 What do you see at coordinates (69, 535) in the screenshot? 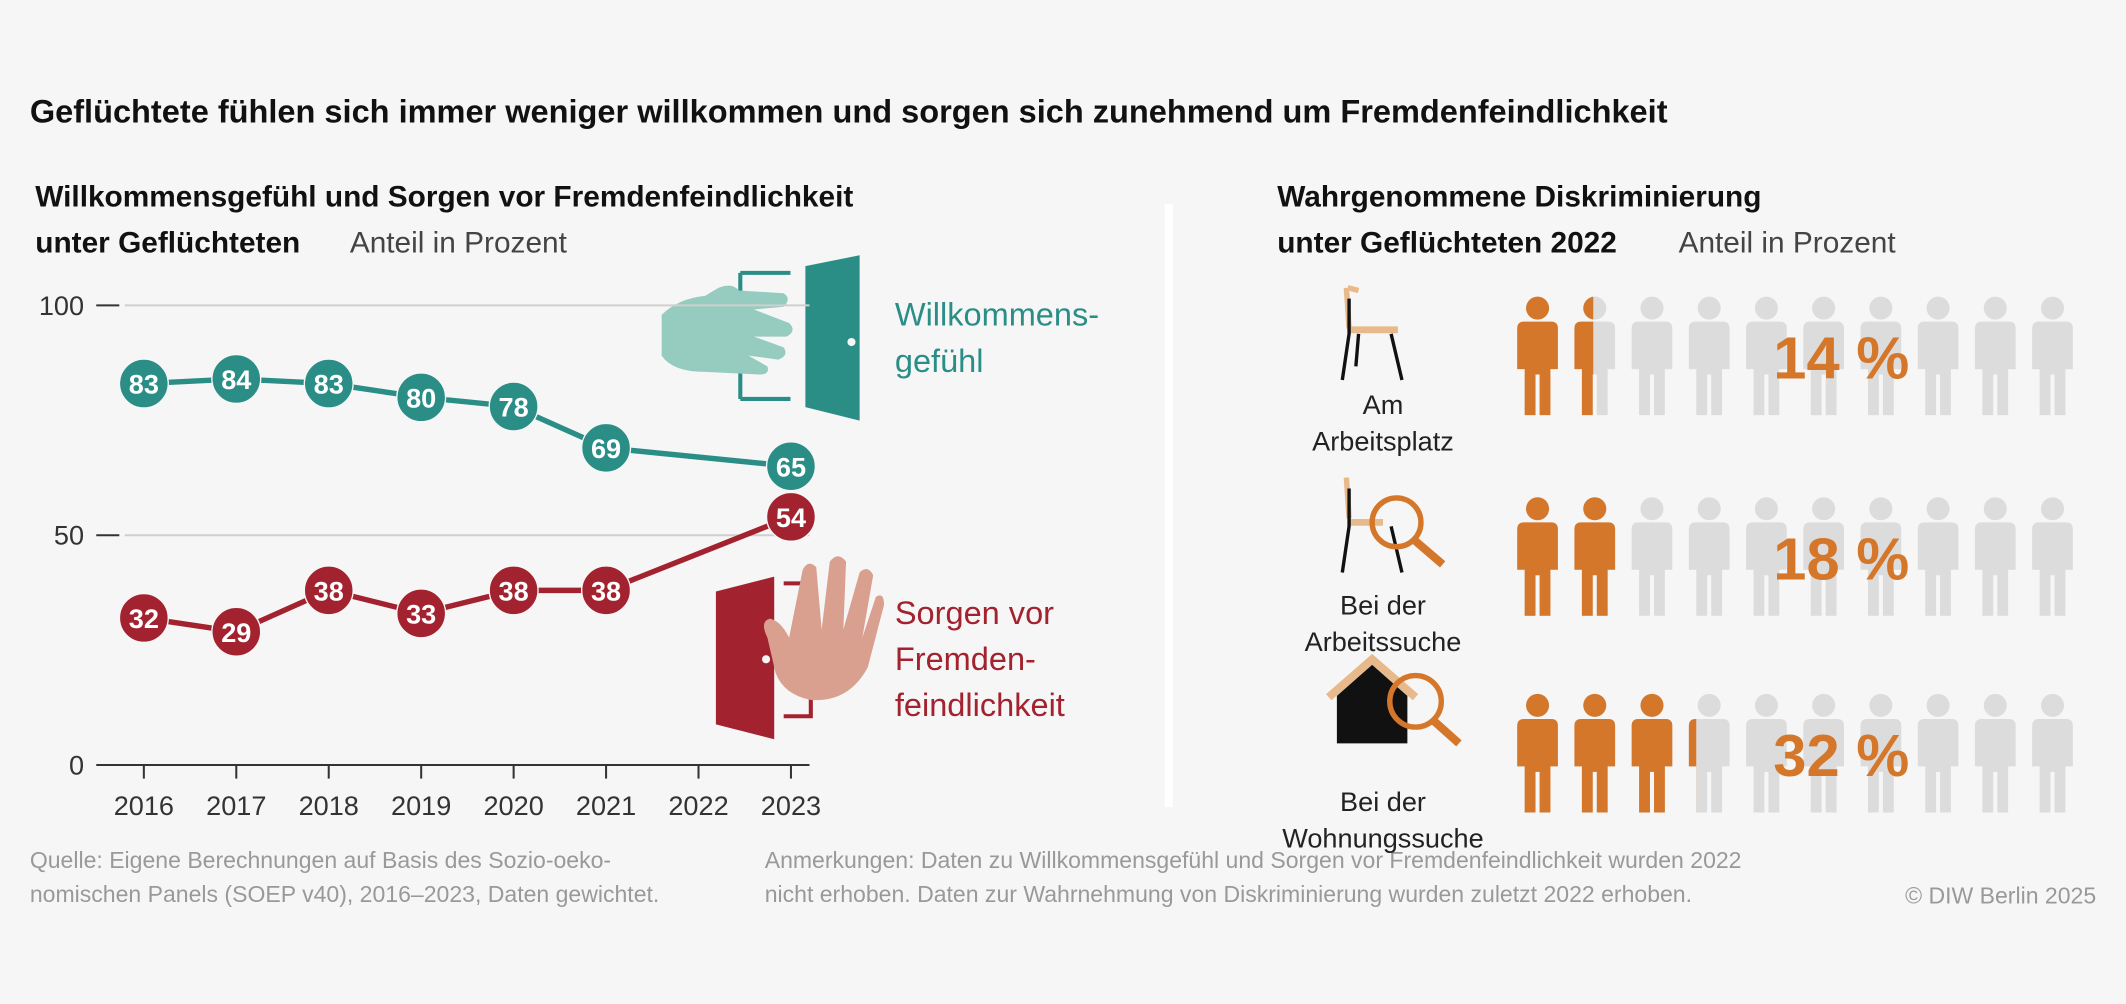
I see `y-tick-label: 50` at bounding box center [69, 535].